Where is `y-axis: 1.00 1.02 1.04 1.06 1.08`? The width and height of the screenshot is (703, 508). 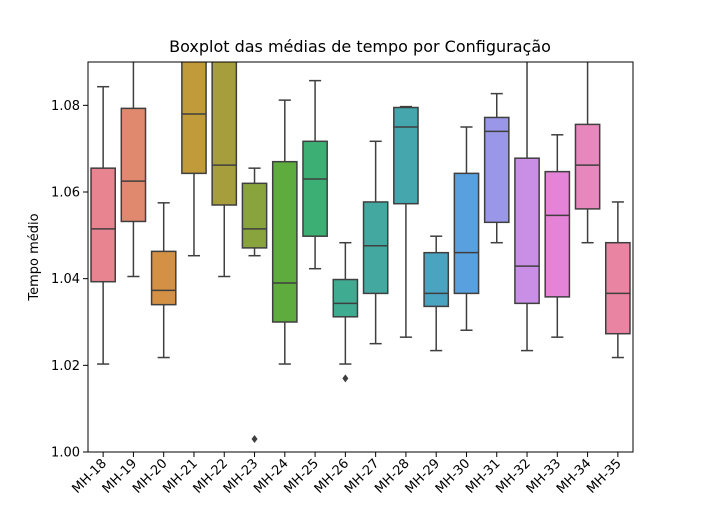
y-axis: 1.00 1.02 1.04 1.06 1.08 is located at coordinates (69, 280).